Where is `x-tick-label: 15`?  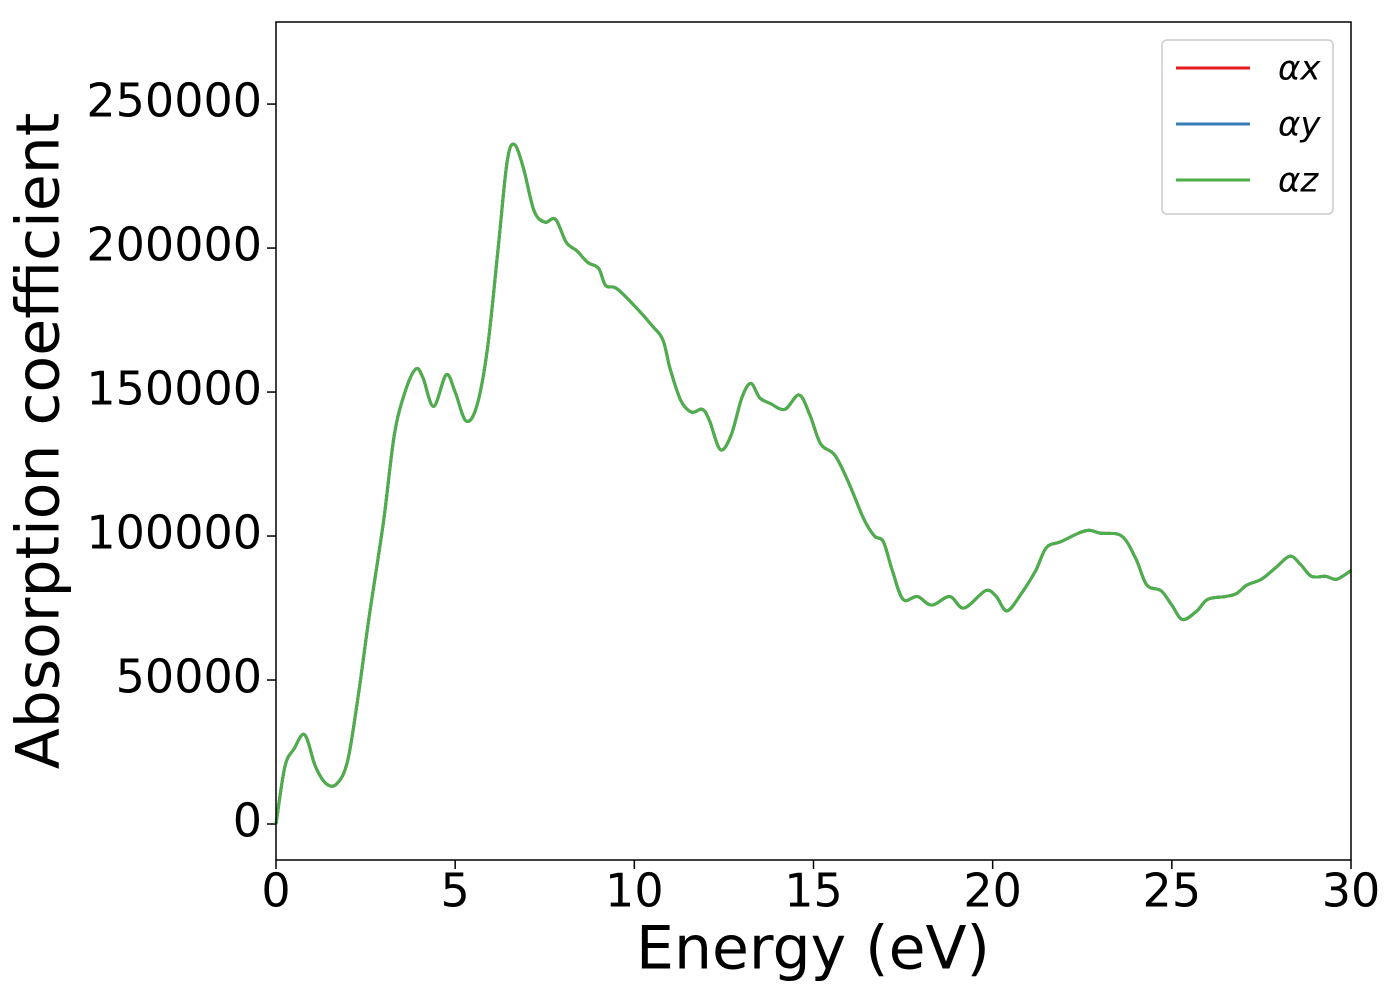 x-tick-label: 15 is located at coordinates (813, 891).